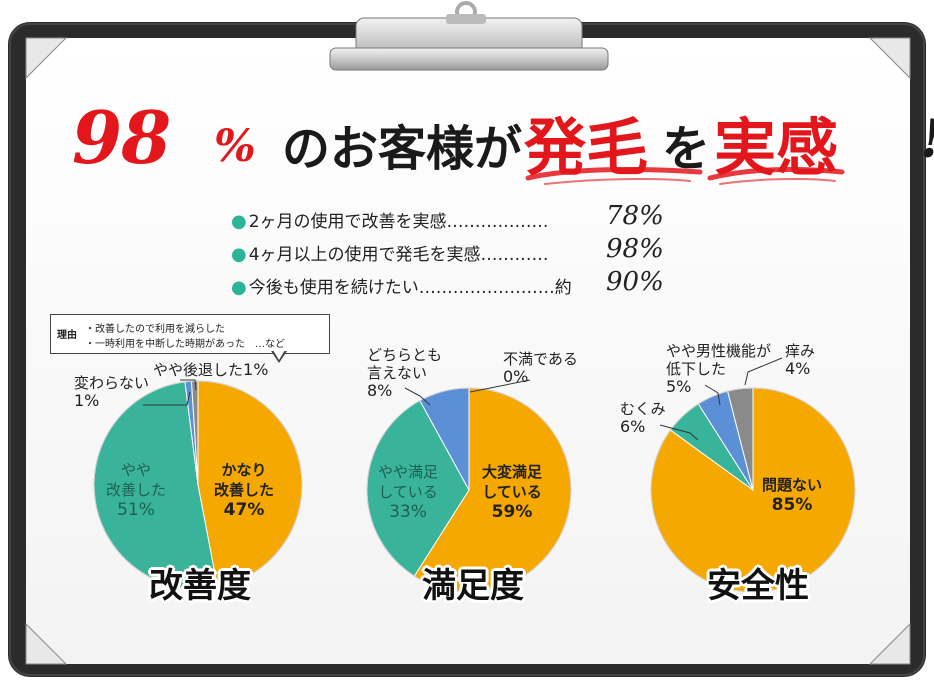 The image size is (934, 684). What do you see at coordinates (279, 355) in the screenshot?
I see `note-tail-fill` at bounding box center [279, 355].